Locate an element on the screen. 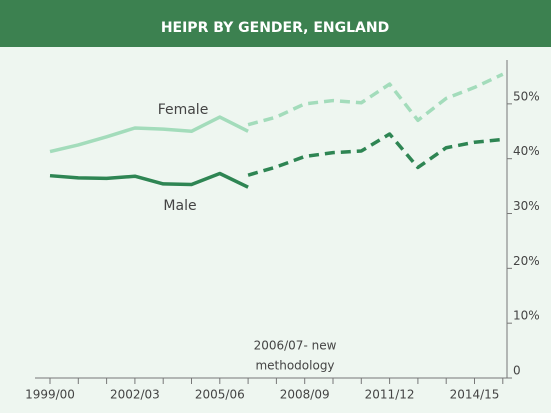  annotation: 2006/07- new is located at coordinates (295, 346).